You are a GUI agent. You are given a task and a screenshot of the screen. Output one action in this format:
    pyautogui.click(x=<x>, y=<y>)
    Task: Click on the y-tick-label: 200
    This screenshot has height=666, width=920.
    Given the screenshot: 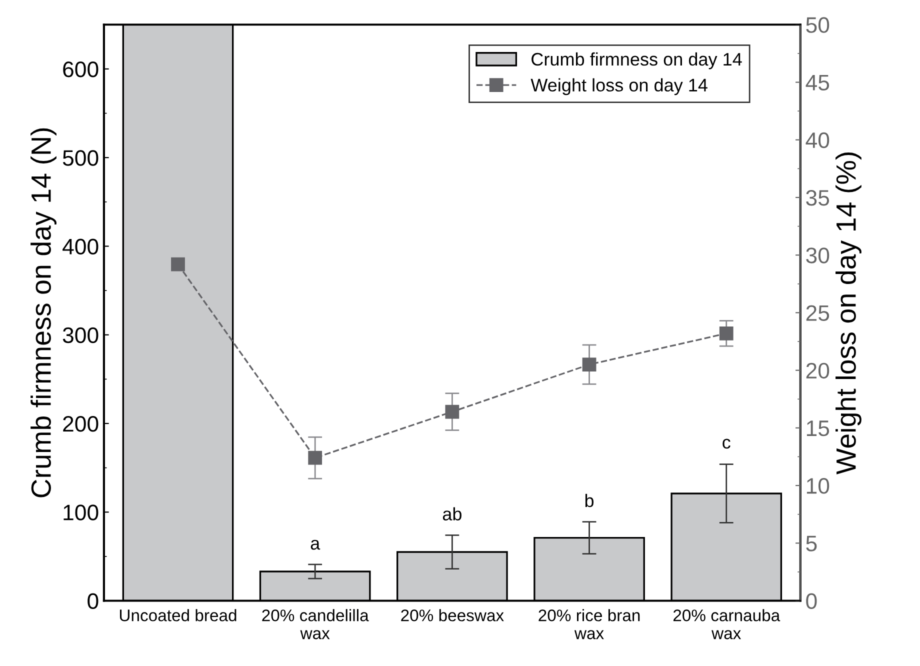 What is the action you would take?
    pyautogui.click(x=80, y=424)
    